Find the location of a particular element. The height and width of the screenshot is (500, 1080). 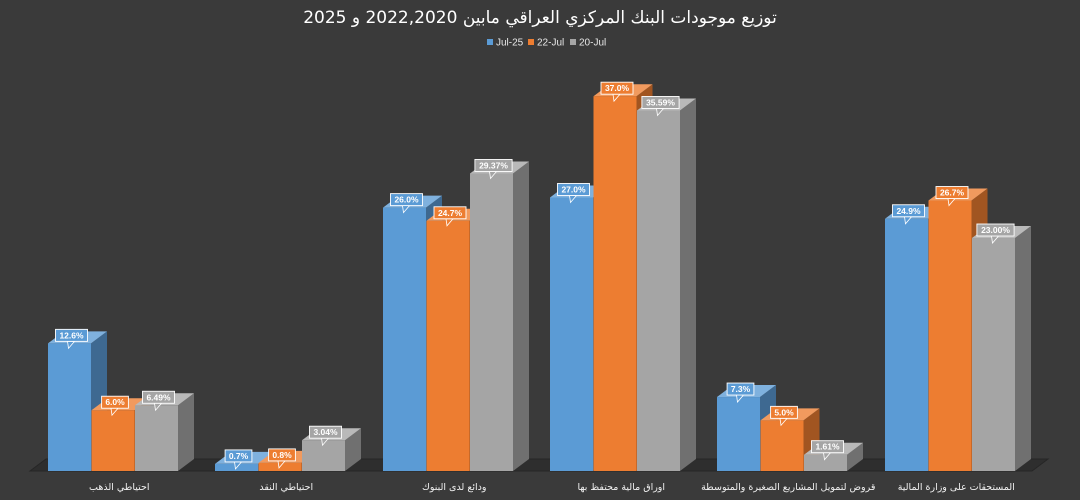

category-label: احتياطي النقد is located at coordinates (286, 487).